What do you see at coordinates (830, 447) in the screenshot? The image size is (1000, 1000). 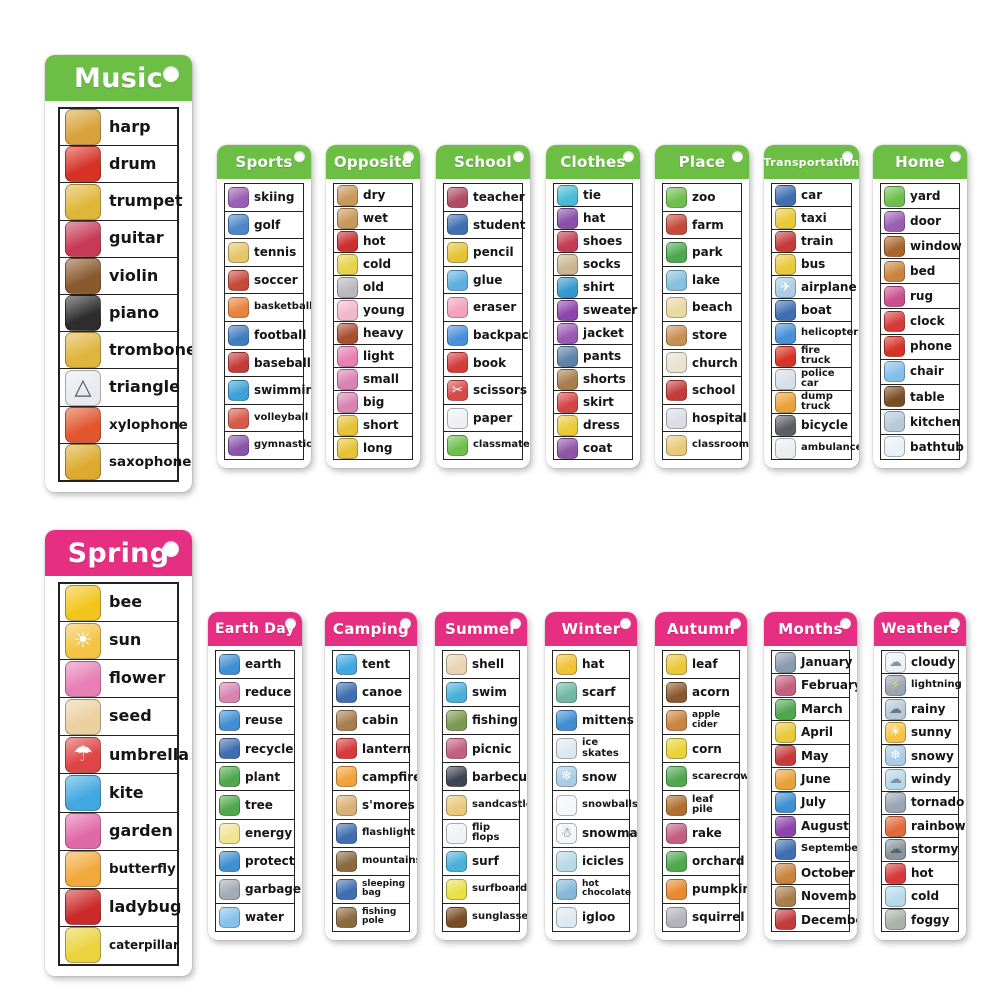 I see `word-label: ambulance` at bounding box center [830, 447].